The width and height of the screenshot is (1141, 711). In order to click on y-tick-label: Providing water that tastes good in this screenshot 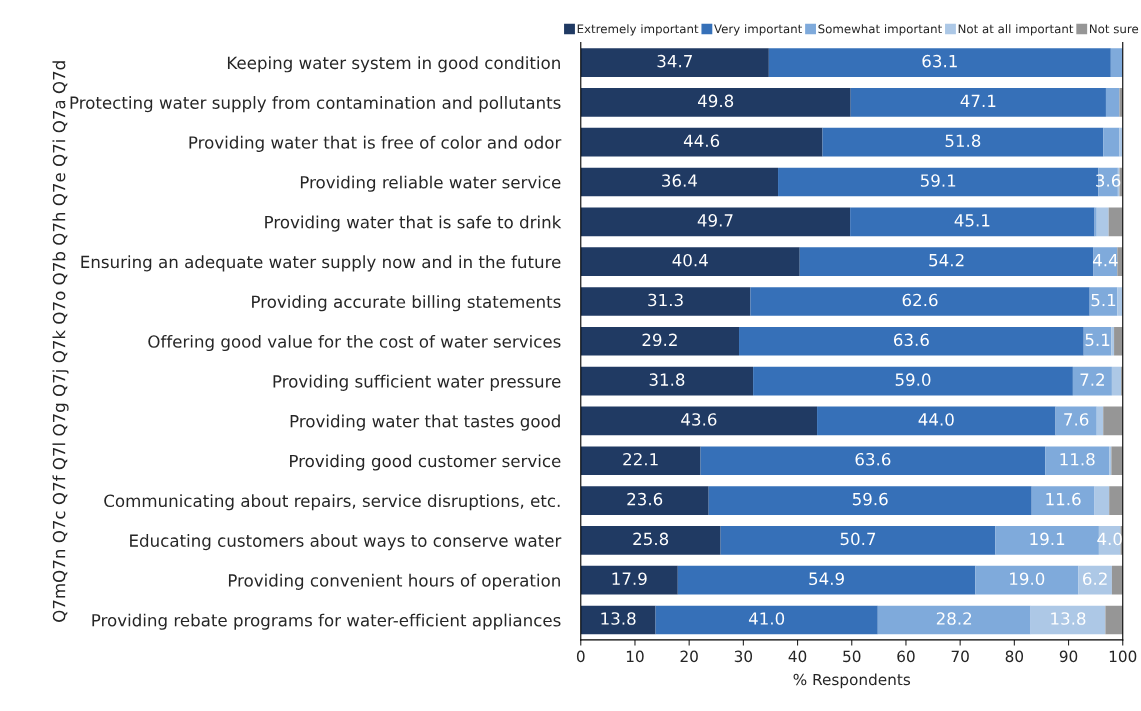, I will do `click(425, 422)`.